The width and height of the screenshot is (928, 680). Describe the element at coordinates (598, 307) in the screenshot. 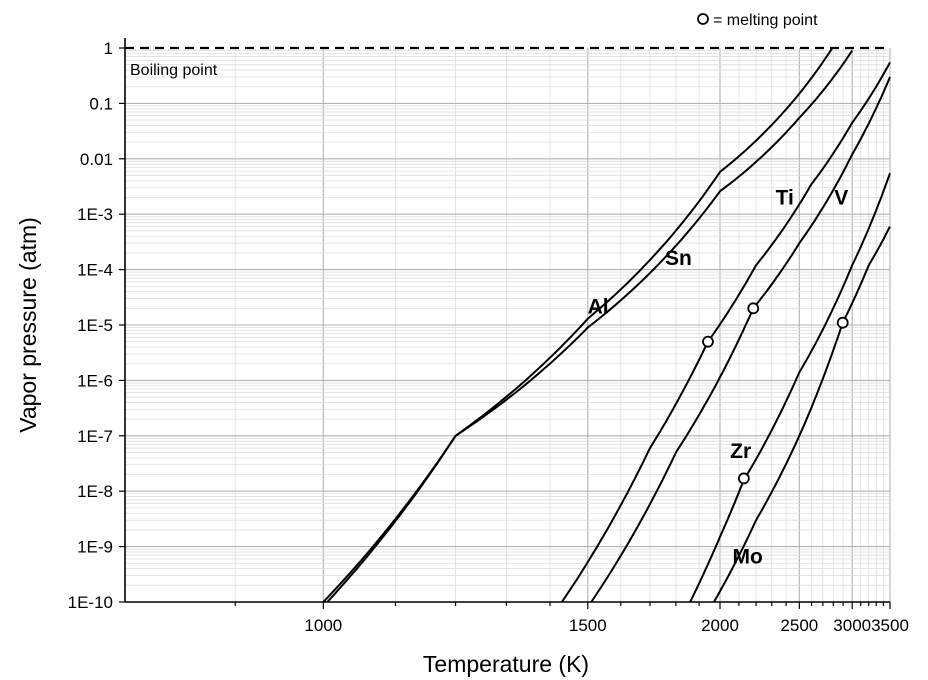

I see `series-label-al: Al` at that location.